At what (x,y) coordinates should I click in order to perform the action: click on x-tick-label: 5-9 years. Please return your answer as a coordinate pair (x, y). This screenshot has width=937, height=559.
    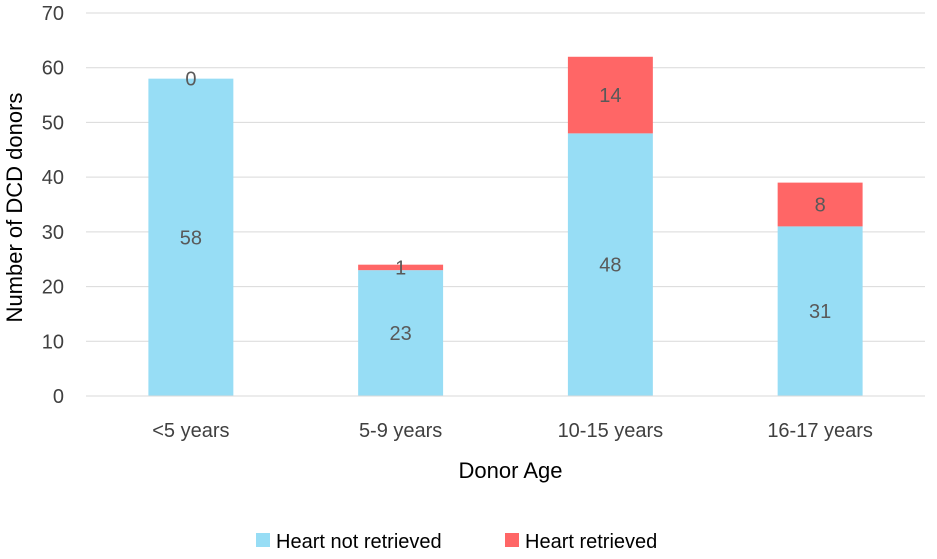
    Looking at the image, I should click on (400, 431).